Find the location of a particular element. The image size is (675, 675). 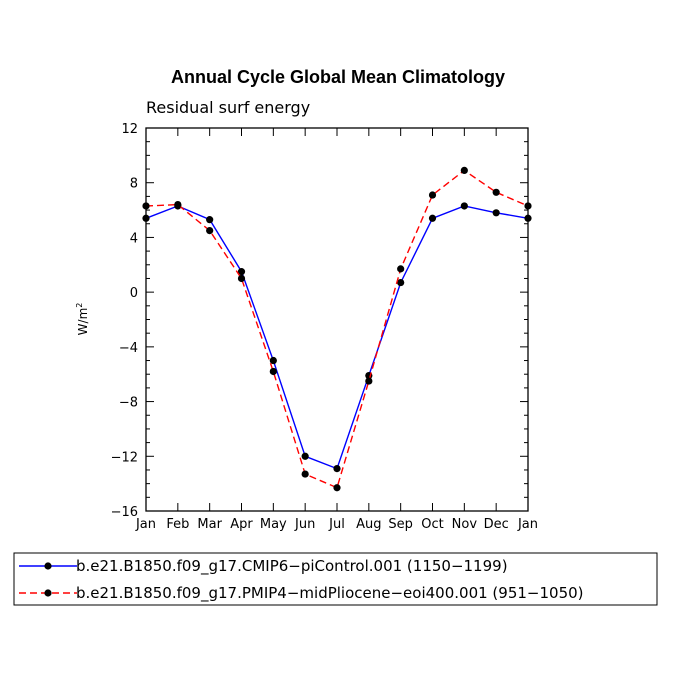

x-tick-label: Jul is located at coordinates (336, 524).